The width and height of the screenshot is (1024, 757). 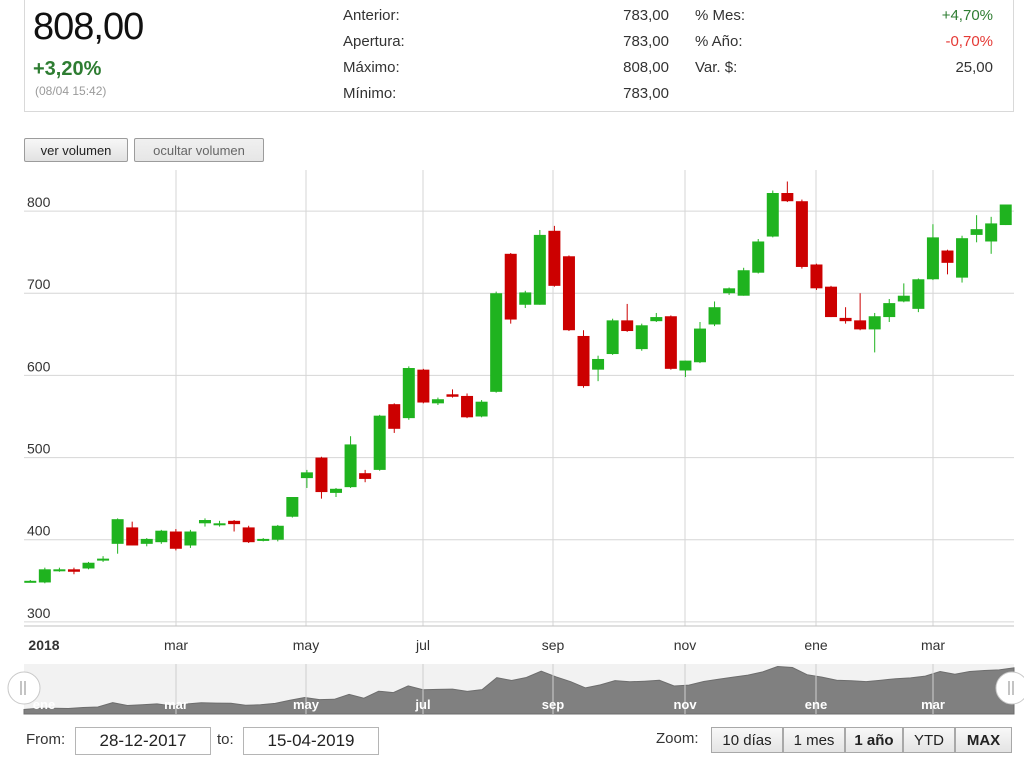 What do you see at coordinates (67, 69) in the screenshot?
I see `price-change: +3,20%` at bounding box center [67, 69].